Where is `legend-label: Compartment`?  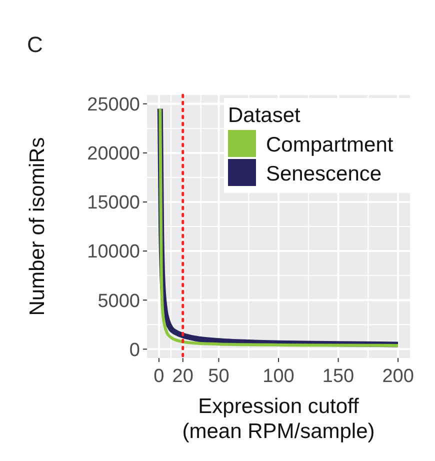 legend-label: Compartment is located at coordinates (330, 144).